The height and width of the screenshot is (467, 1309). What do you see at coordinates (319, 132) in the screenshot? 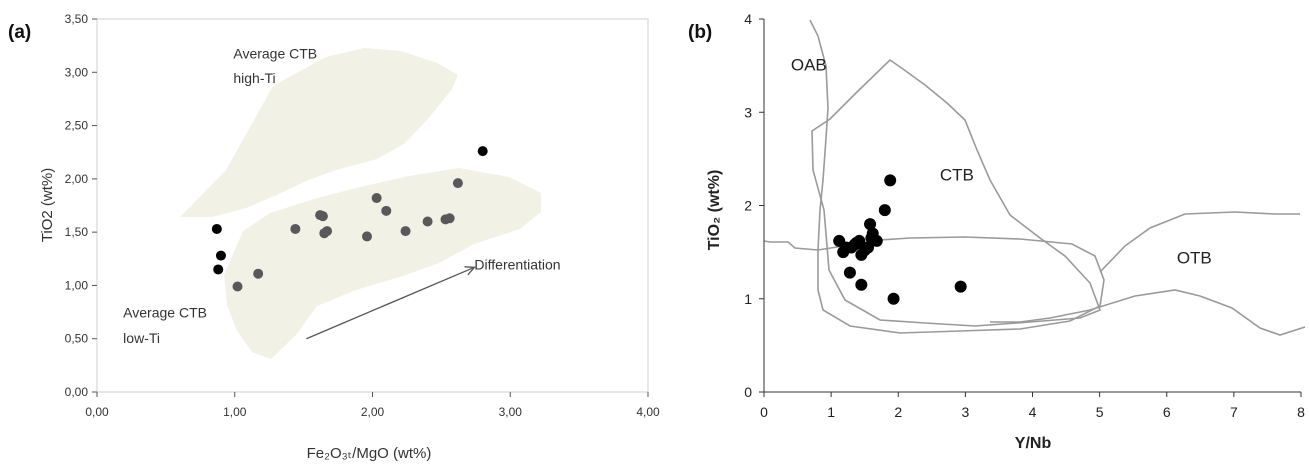
I see `field-average-ctb-high-ti` at bounding box center [319, 132].